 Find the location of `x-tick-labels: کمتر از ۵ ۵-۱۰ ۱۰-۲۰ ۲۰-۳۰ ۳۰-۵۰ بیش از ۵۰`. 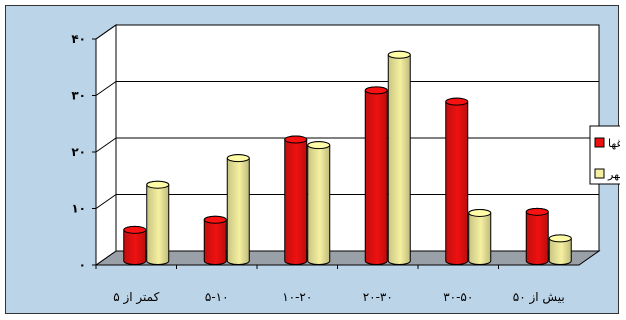

x-tick-labels: کمتر از ۵ ۵-۱۰ ۱۰-۲۰ ۲۰-۳۰ ۳۰-۵۰ بیش از ۵۰ is located at coordinates (339, 297).